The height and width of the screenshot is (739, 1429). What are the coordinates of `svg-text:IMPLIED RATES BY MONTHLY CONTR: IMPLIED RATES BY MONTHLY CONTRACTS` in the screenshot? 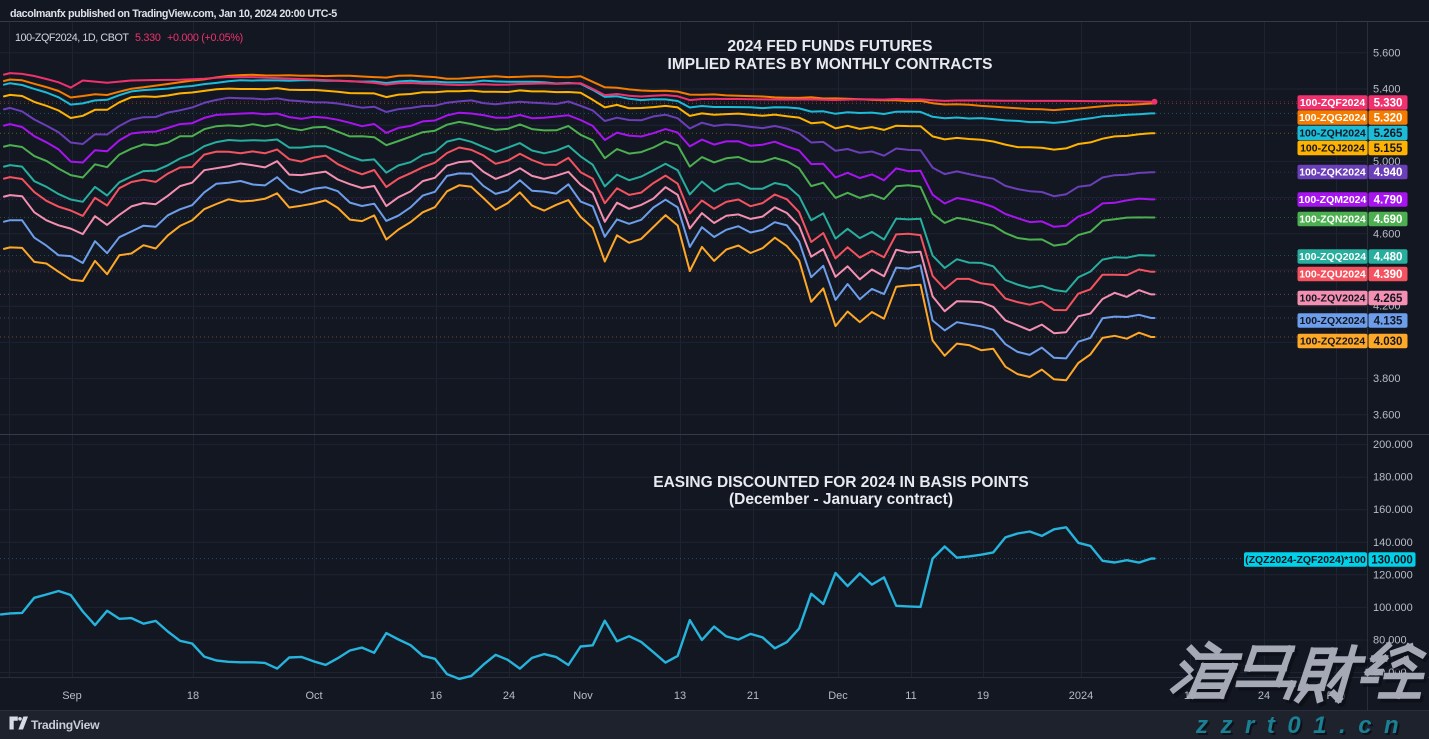 It's located at (830, 64).